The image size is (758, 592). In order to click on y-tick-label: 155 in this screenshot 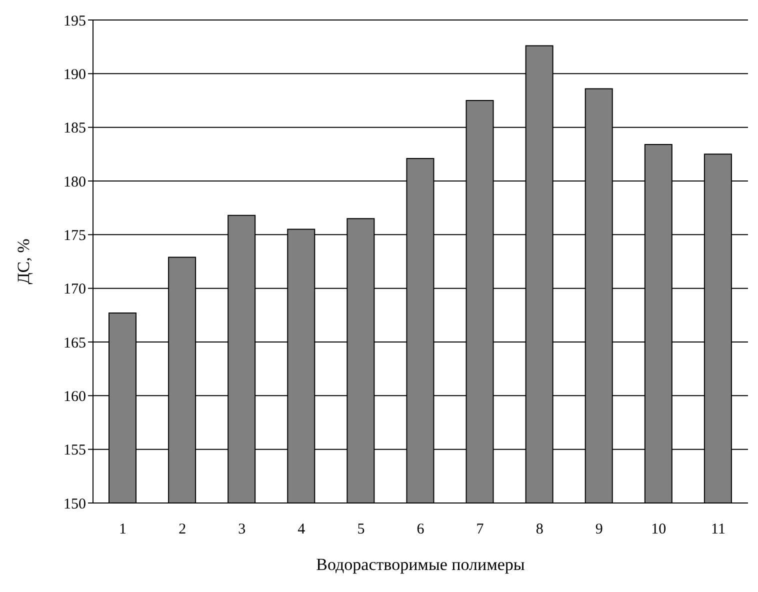, I will do `click(75, 450)`.